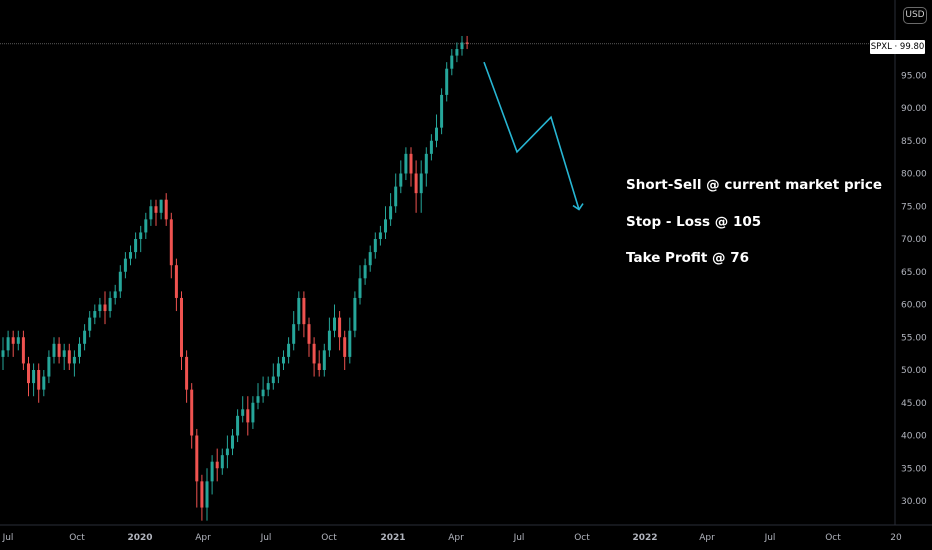  I want to click on x-tick-label: 2022, so click(644, 538).